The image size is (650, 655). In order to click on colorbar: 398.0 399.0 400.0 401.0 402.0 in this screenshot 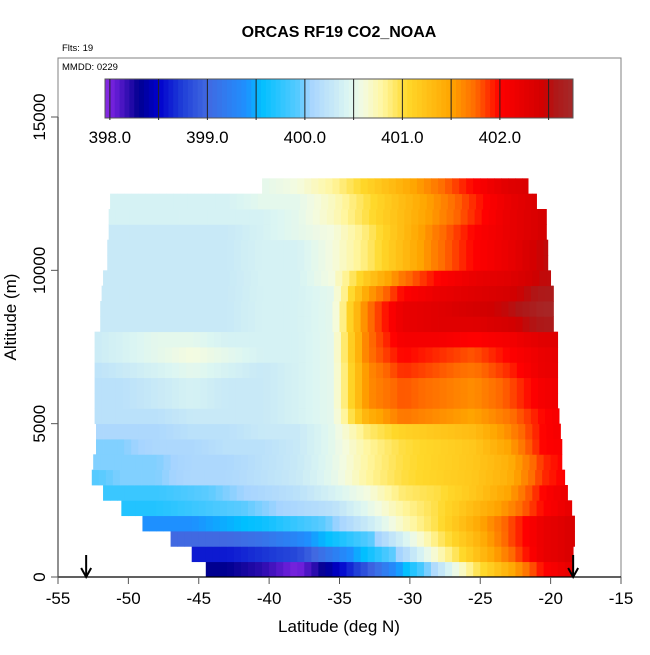, I will do `click(331, 112)`.